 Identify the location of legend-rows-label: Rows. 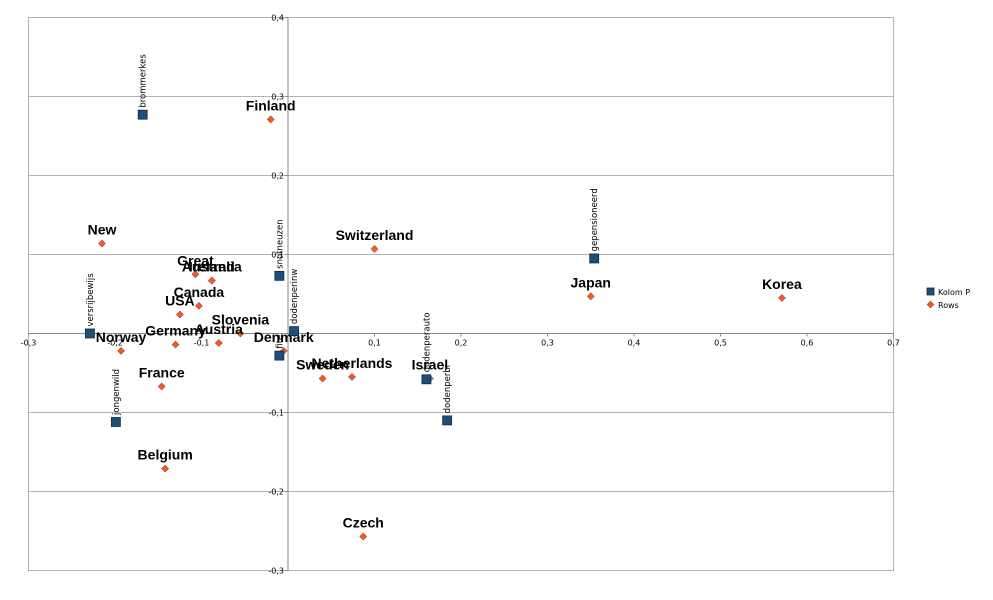
(948, 305).